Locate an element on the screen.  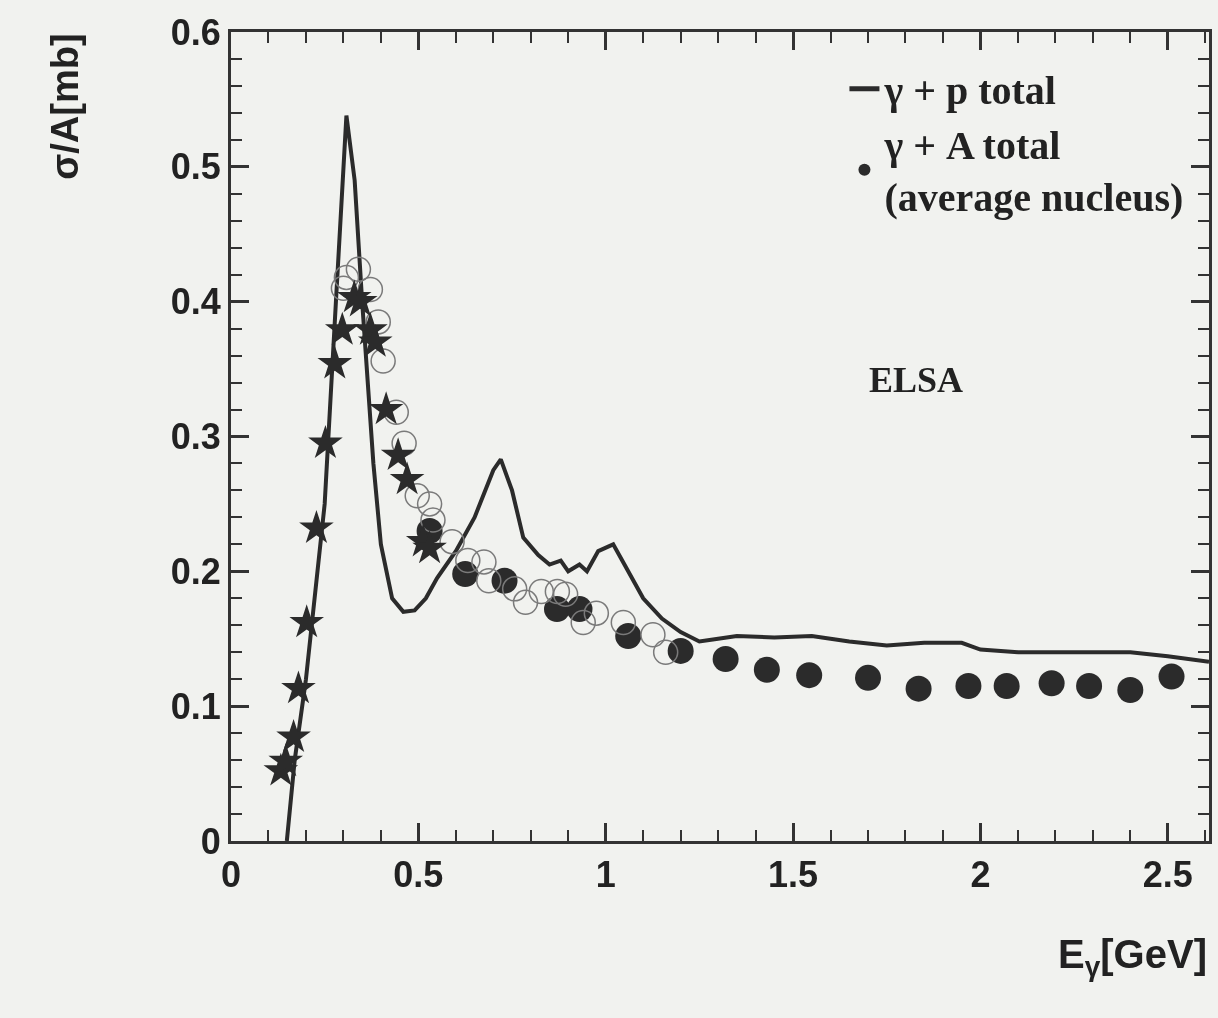
y-tick-label: 0.2 is located at coordinates (195, 571).